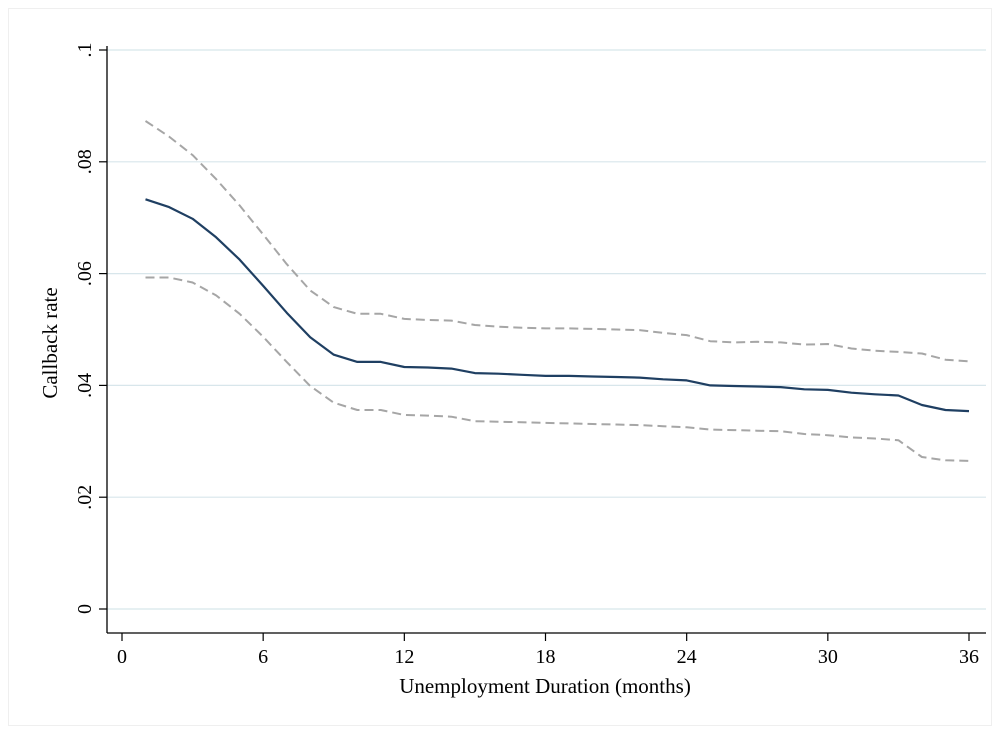  What do you see at coordinates (545, 686) in the screenshot?
I see `x-axis-title: Unemployment Duration (months)` at bounding box center [545, 686].